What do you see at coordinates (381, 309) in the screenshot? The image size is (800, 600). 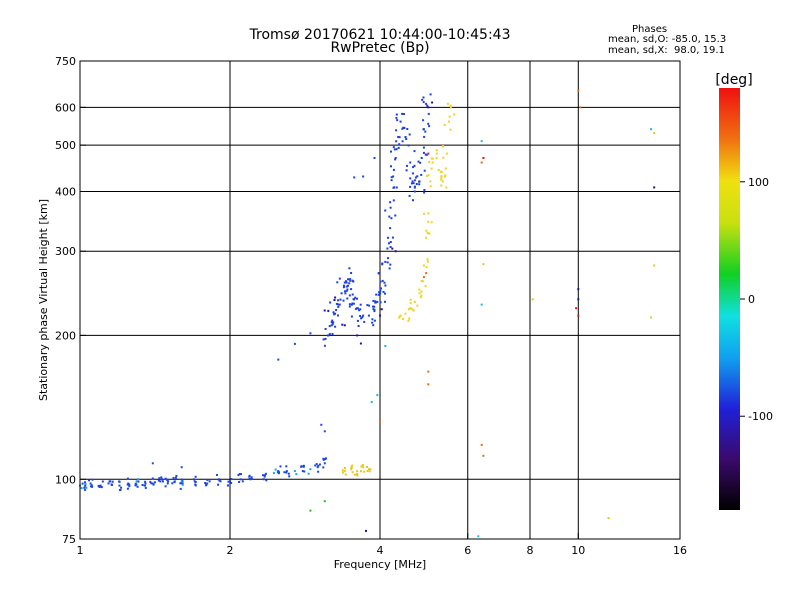 I see `data-point-f1-dark-o` at bounding box center [381, 309].